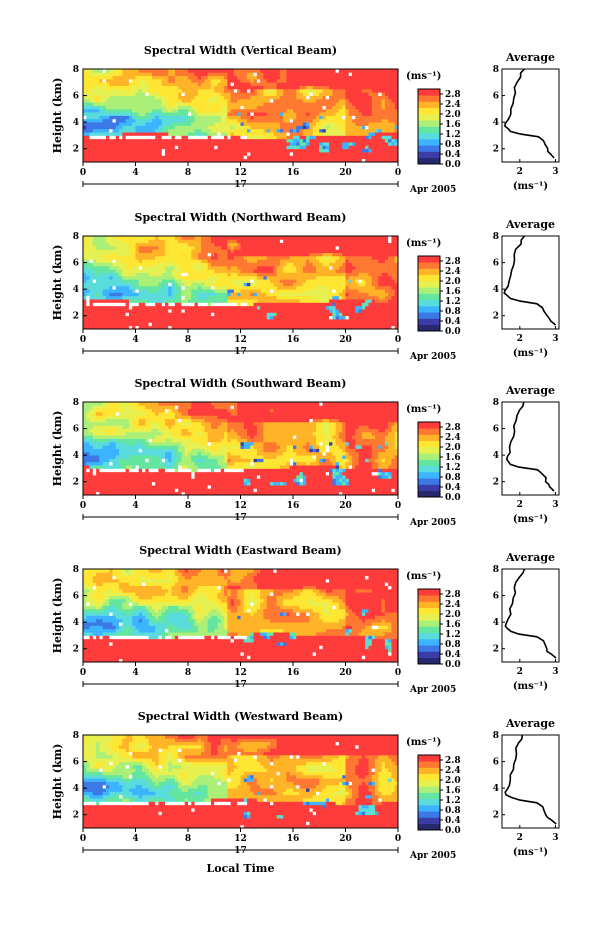  Describe the element at coordinates (135, 173) in the screenshot. I see `x-tick-label: 4` at that location.